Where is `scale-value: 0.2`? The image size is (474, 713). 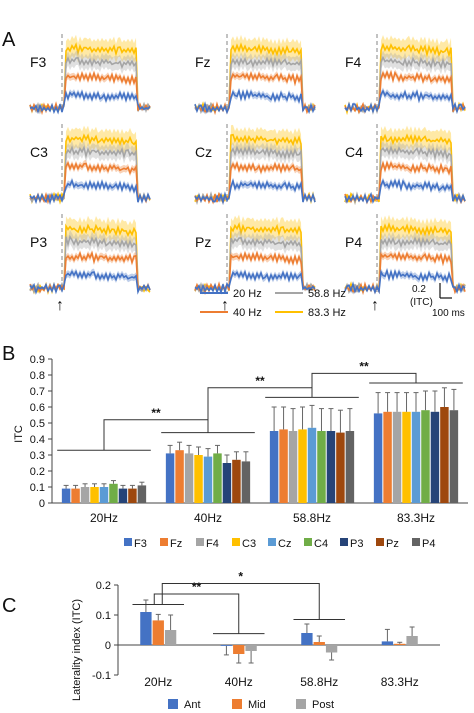
scale-value: 0.2 is located at coordinates (419, 289).